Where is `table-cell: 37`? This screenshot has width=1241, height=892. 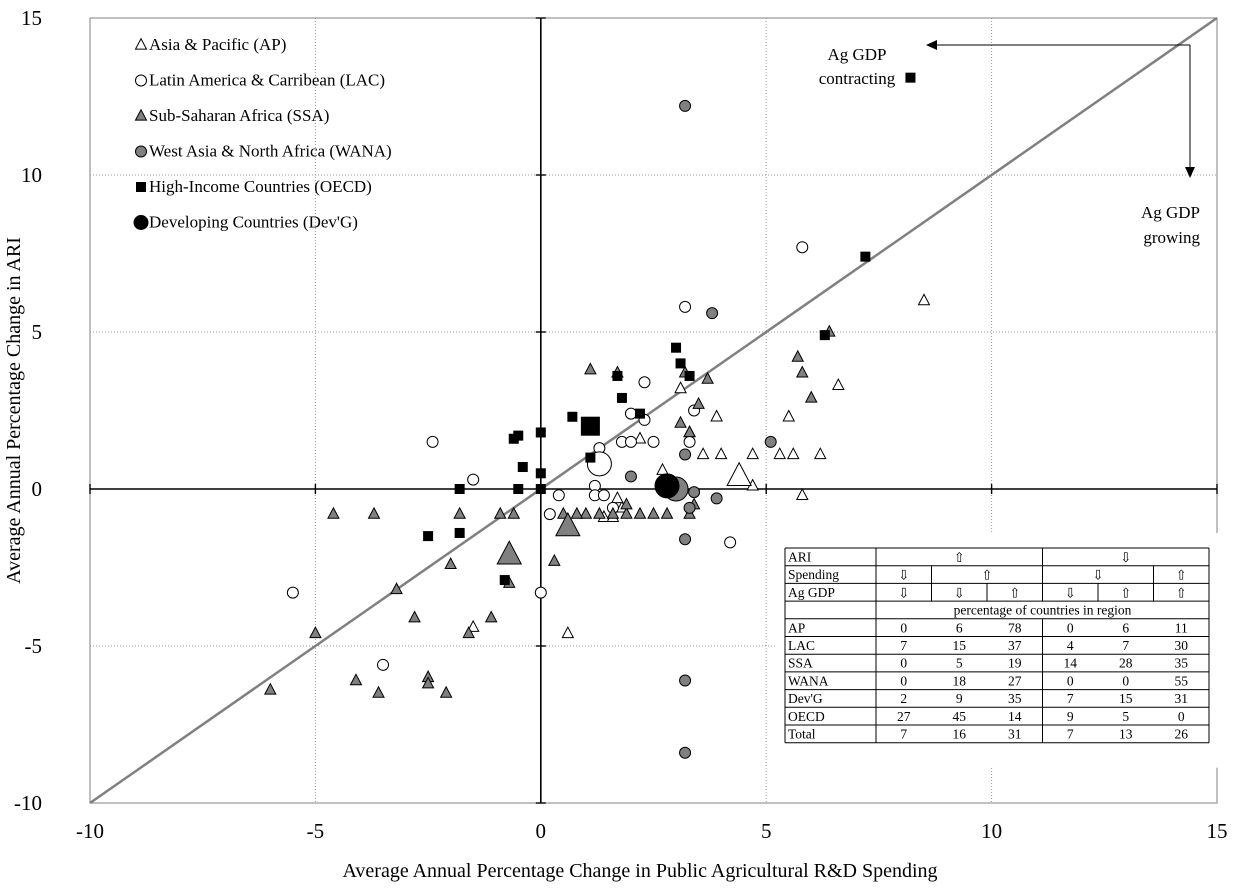 table-cell: 37 is located at coordinates (1015, 645).